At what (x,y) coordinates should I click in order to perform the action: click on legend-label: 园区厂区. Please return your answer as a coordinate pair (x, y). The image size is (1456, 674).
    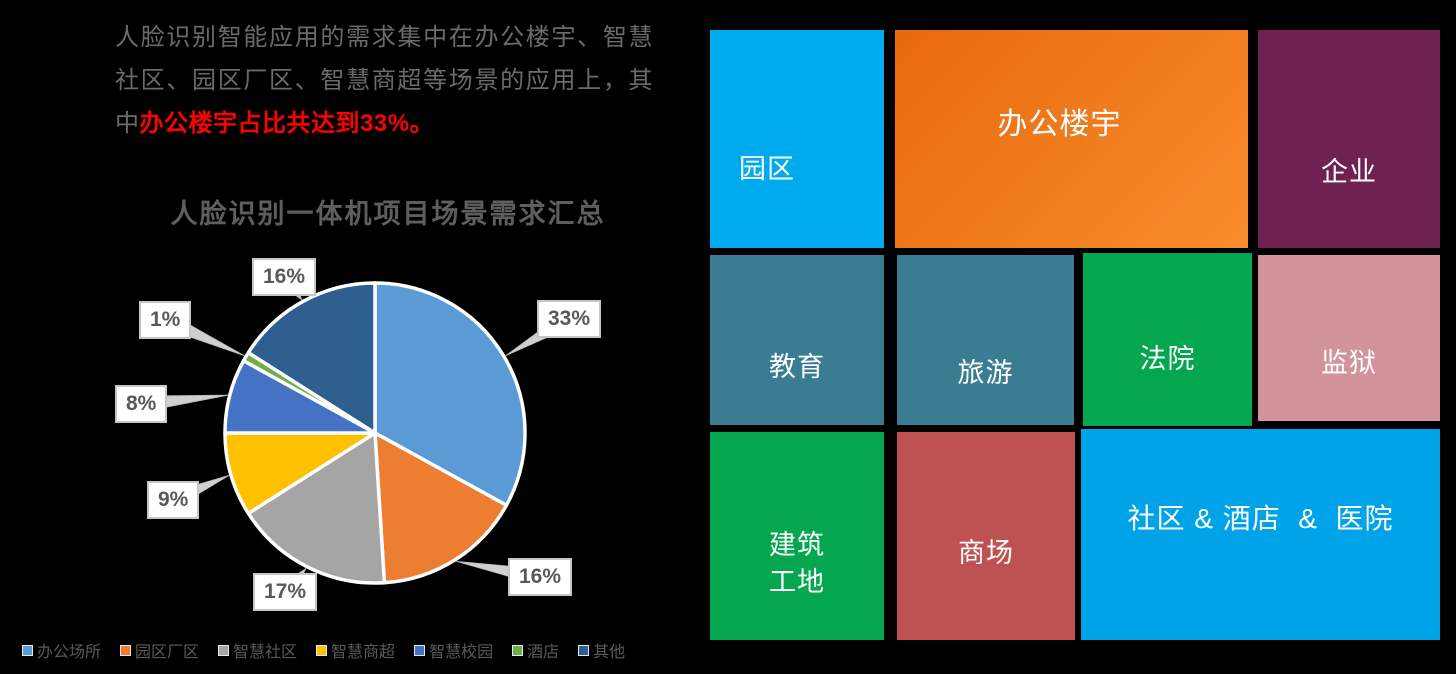
    Looking at the image, I should click on (167, 652).